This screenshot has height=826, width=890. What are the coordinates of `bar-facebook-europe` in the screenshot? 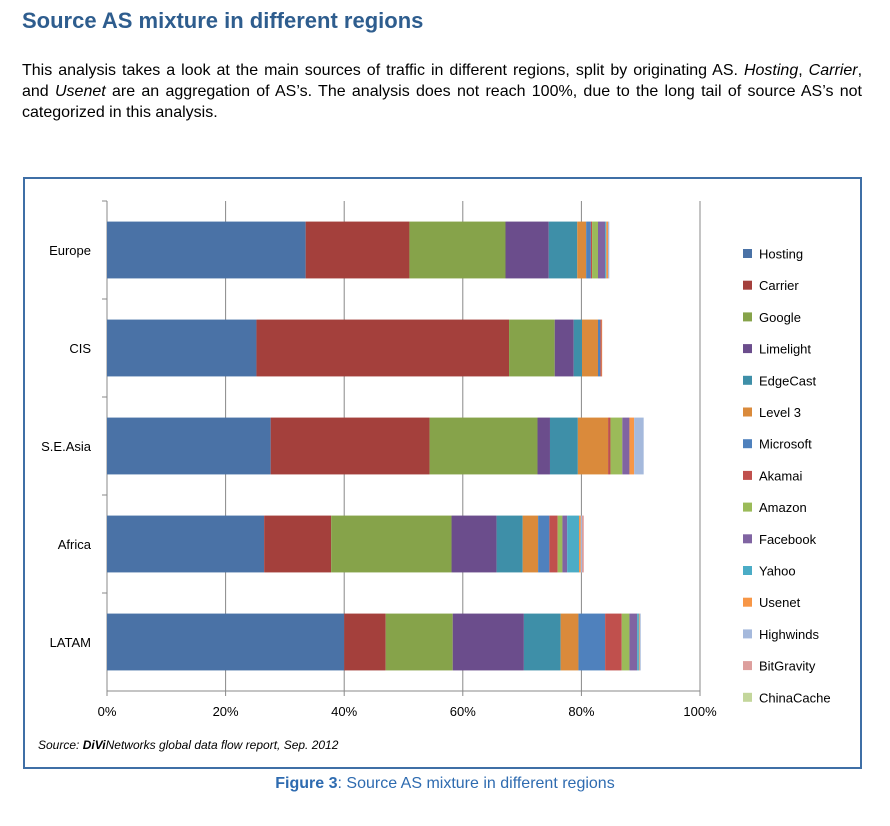 It's located at (602, 250).